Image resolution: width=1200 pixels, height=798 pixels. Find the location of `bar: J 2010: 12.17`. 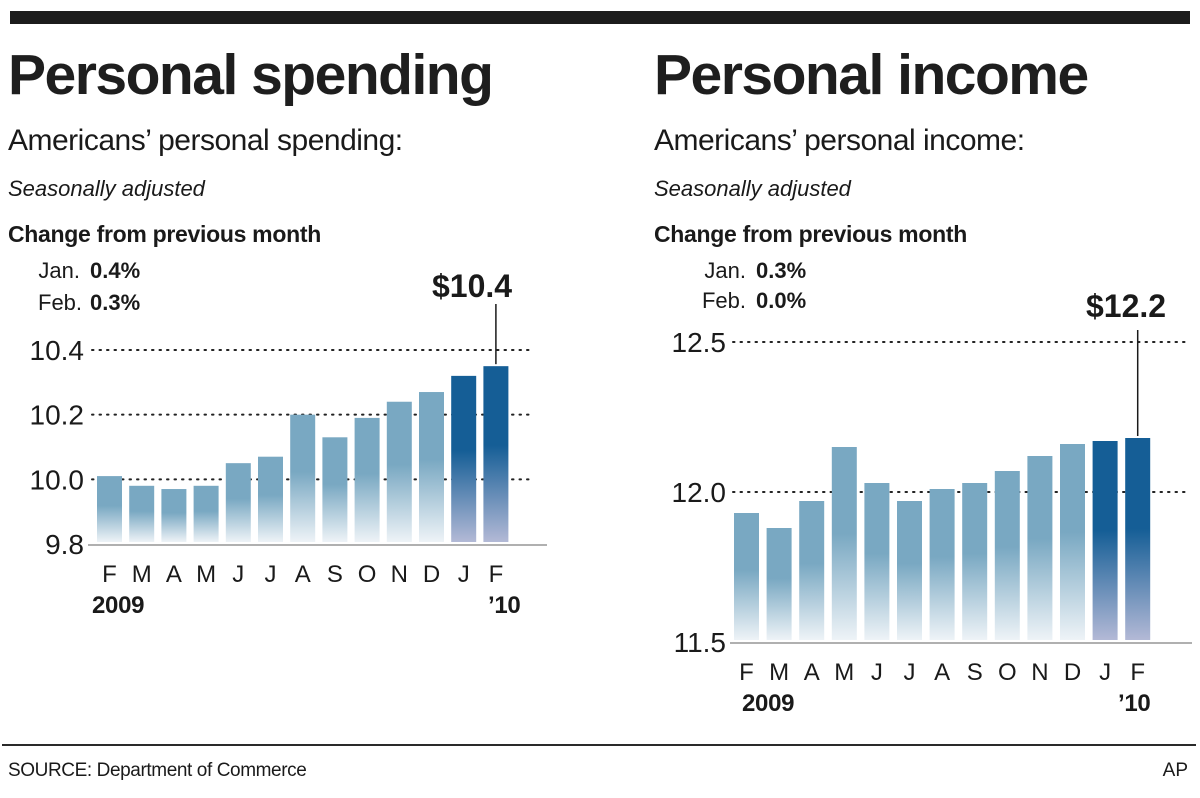

bar: J 2010: 12.17 is located at coordinates (1105, 540).